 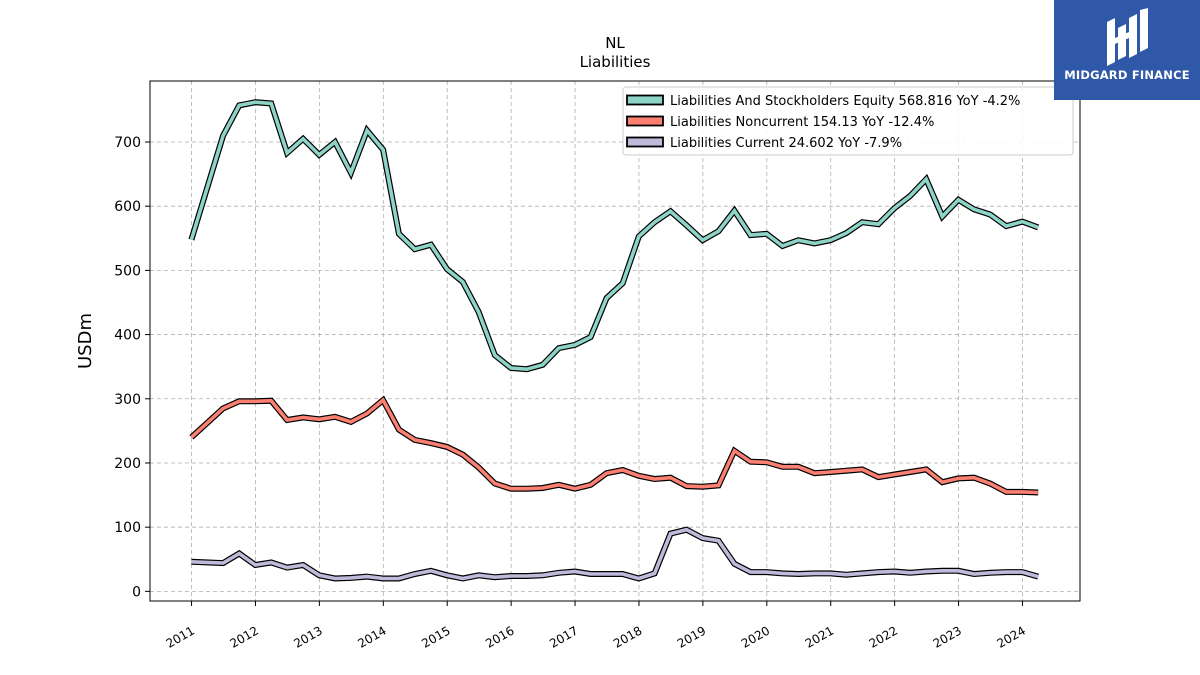 I want to click on y-tick-label: 100, so click(x=127, y=528).